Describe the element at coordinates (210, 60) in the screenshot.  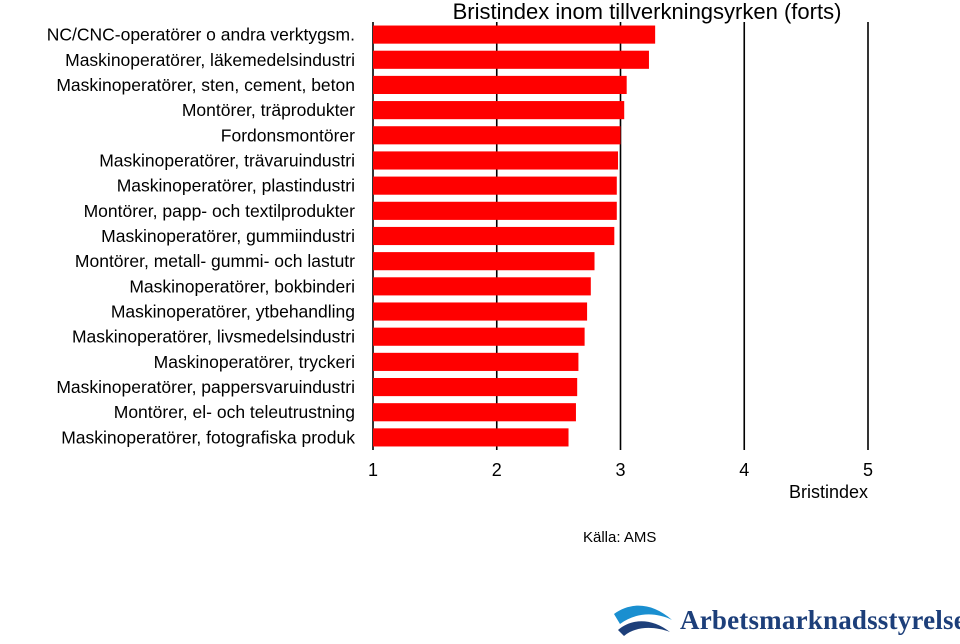
I see `category-label: Maskinoperatörer, läkemedelsindustri` at that location.